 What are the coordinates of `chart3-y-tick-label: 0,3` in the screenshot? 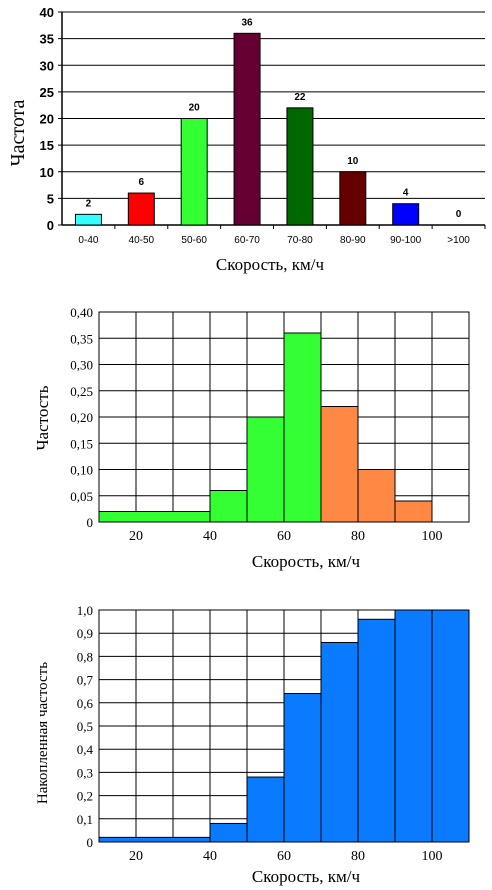 It's located at (85, 772).